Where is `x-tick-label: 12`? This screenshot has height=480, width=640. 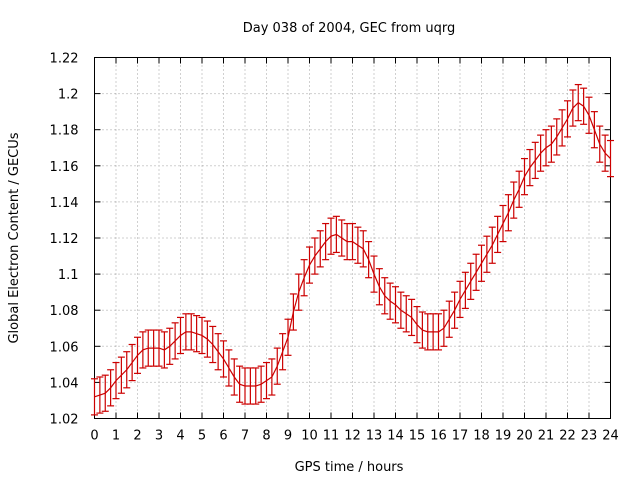 x-tick-label: 12 is located at coordinates (352, 436).